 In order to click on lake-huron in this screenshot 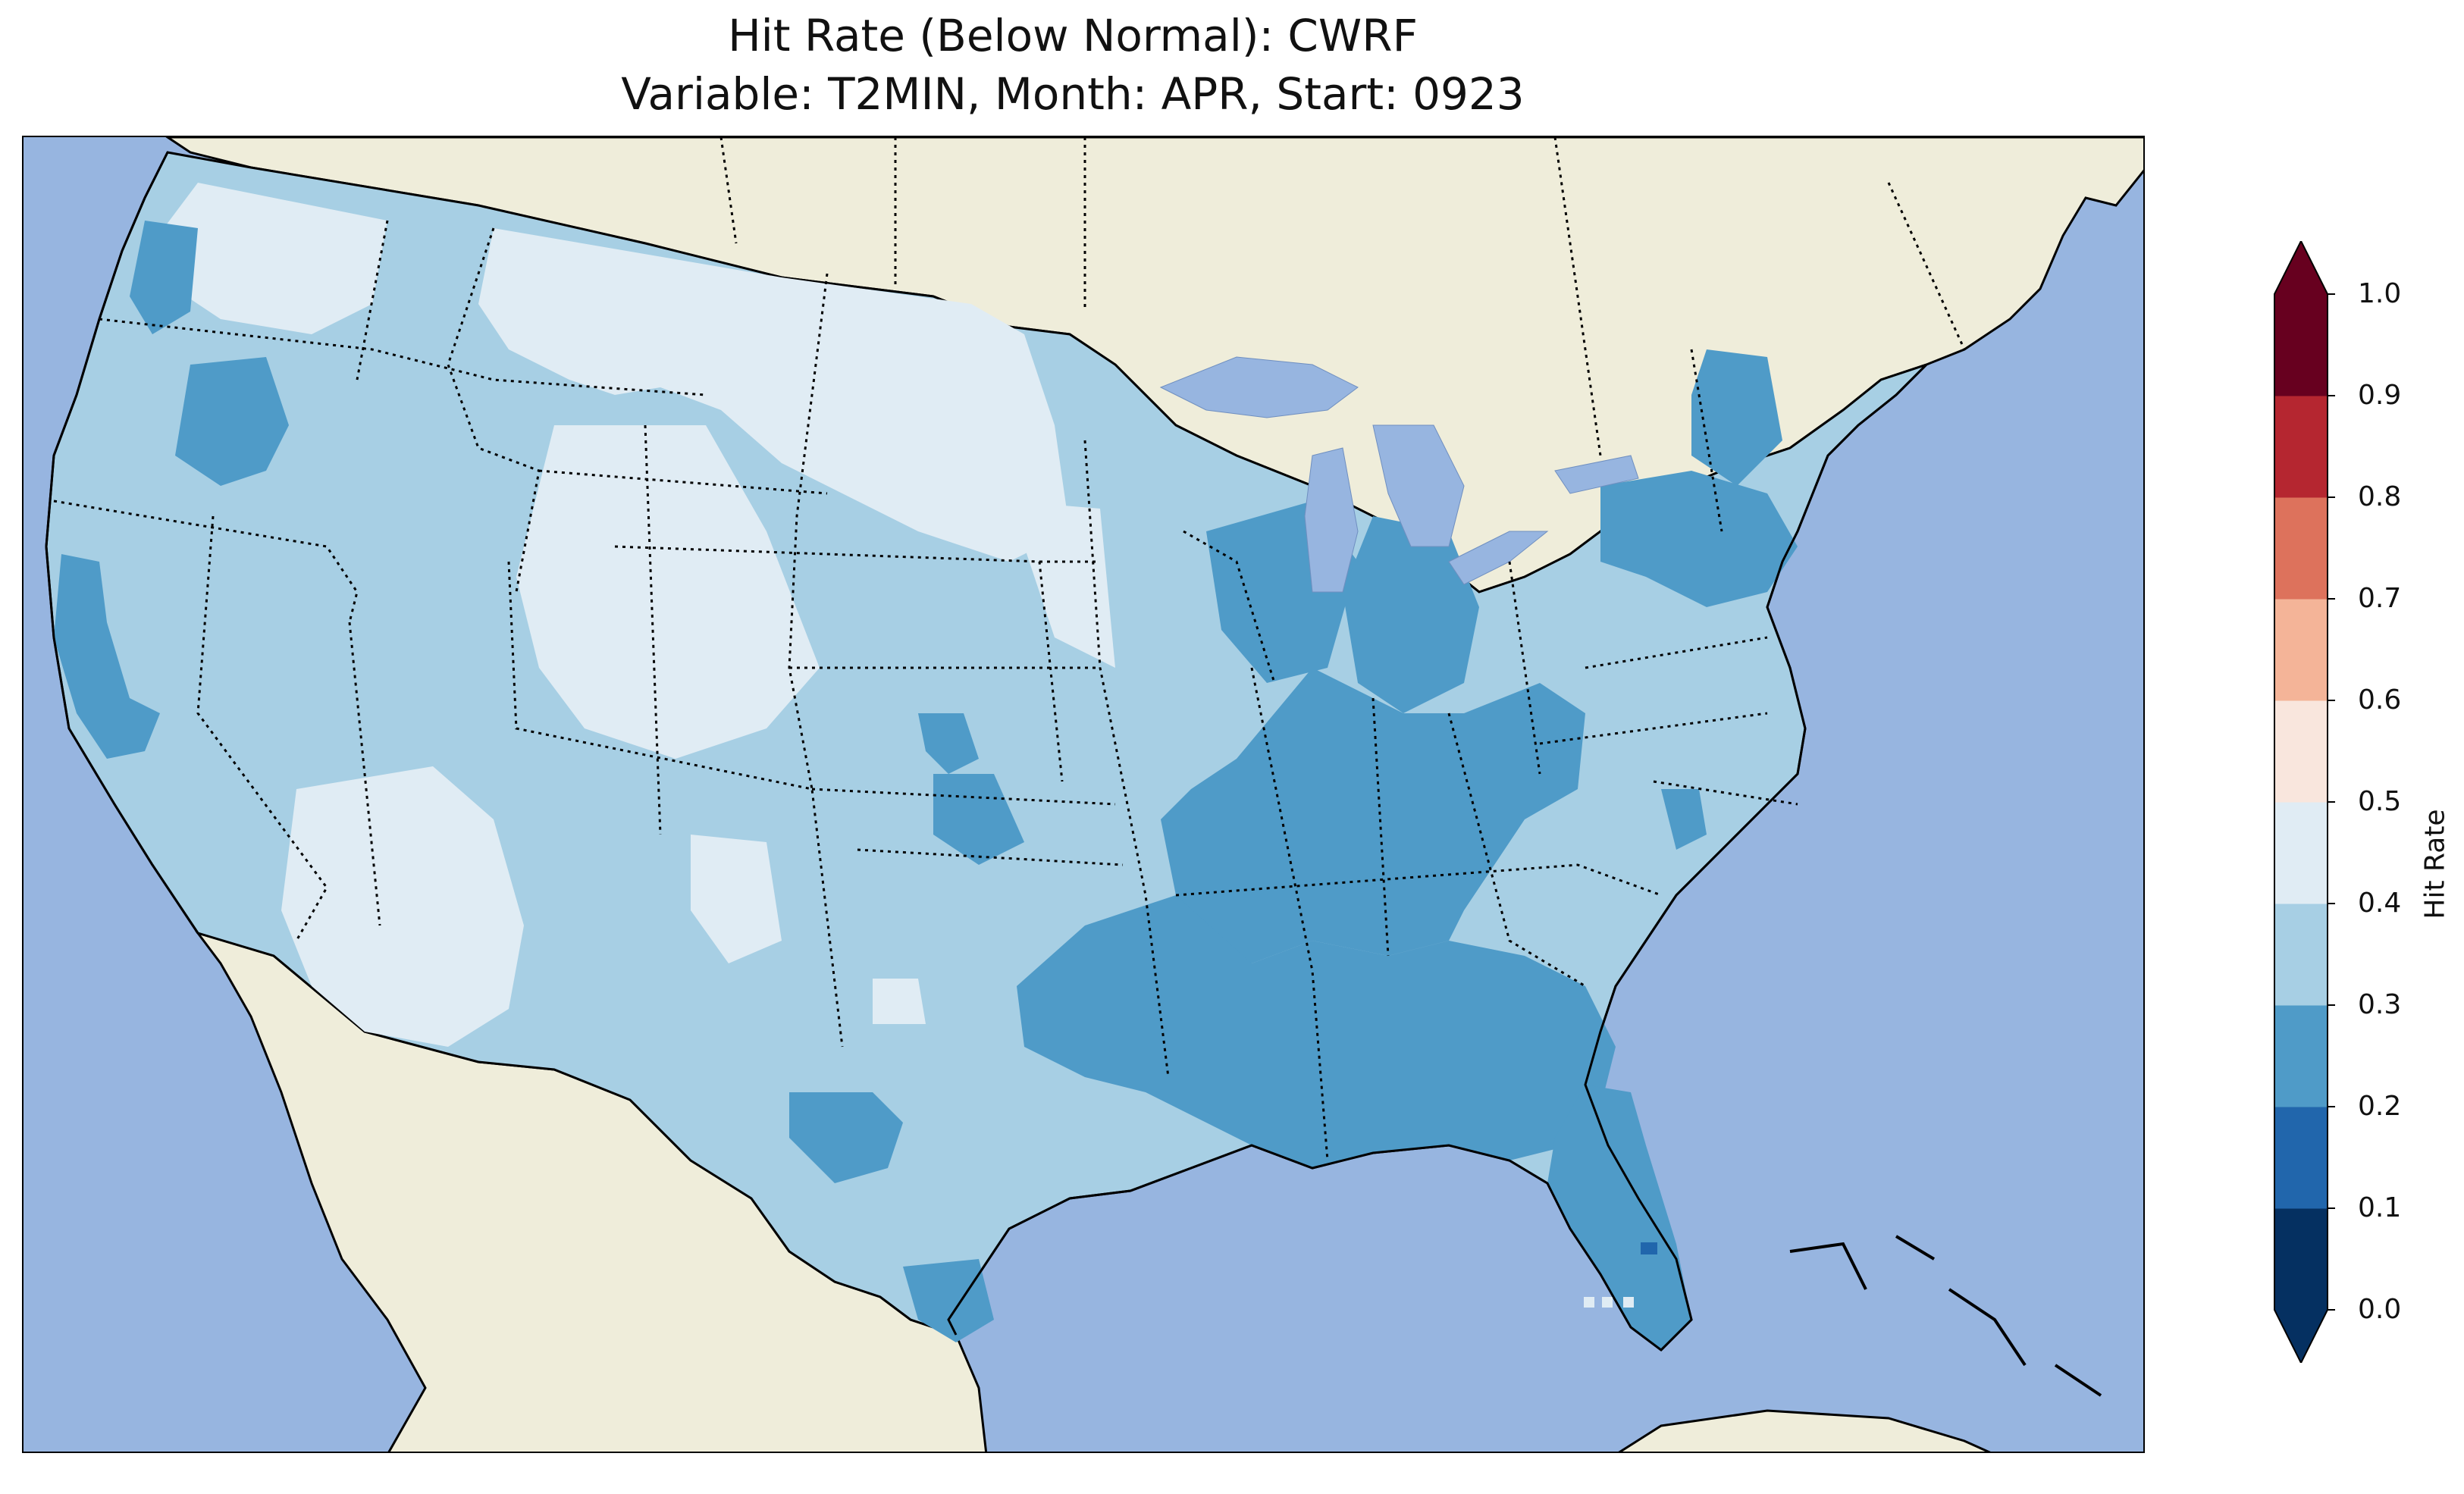, I will do `click(1419, 485)`.